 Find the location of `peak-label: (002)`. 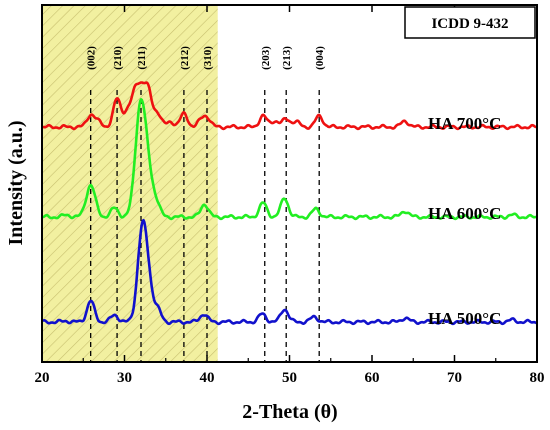

peak-label: (002) is located at coordinates (92, 58).